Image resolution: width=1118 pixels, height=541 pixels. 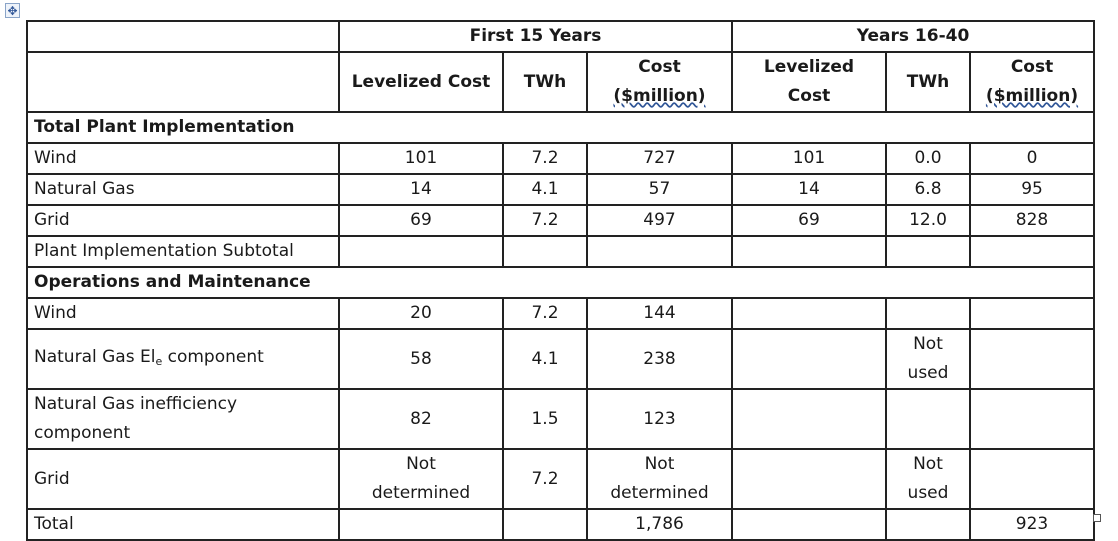 I want to click on header-years-16-40: Years 16-40, so click(x=913, y=36).